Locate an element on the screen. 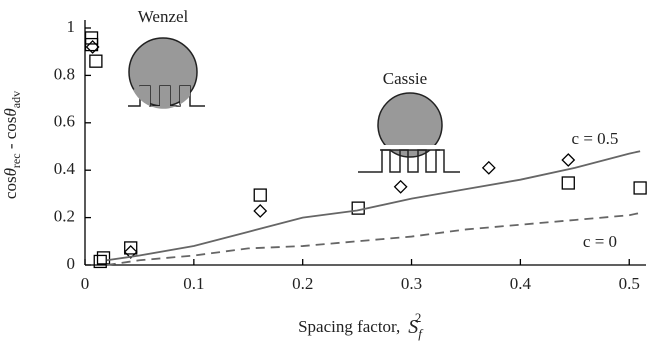  wenzel-schematic is located at coordinates (166, 73).